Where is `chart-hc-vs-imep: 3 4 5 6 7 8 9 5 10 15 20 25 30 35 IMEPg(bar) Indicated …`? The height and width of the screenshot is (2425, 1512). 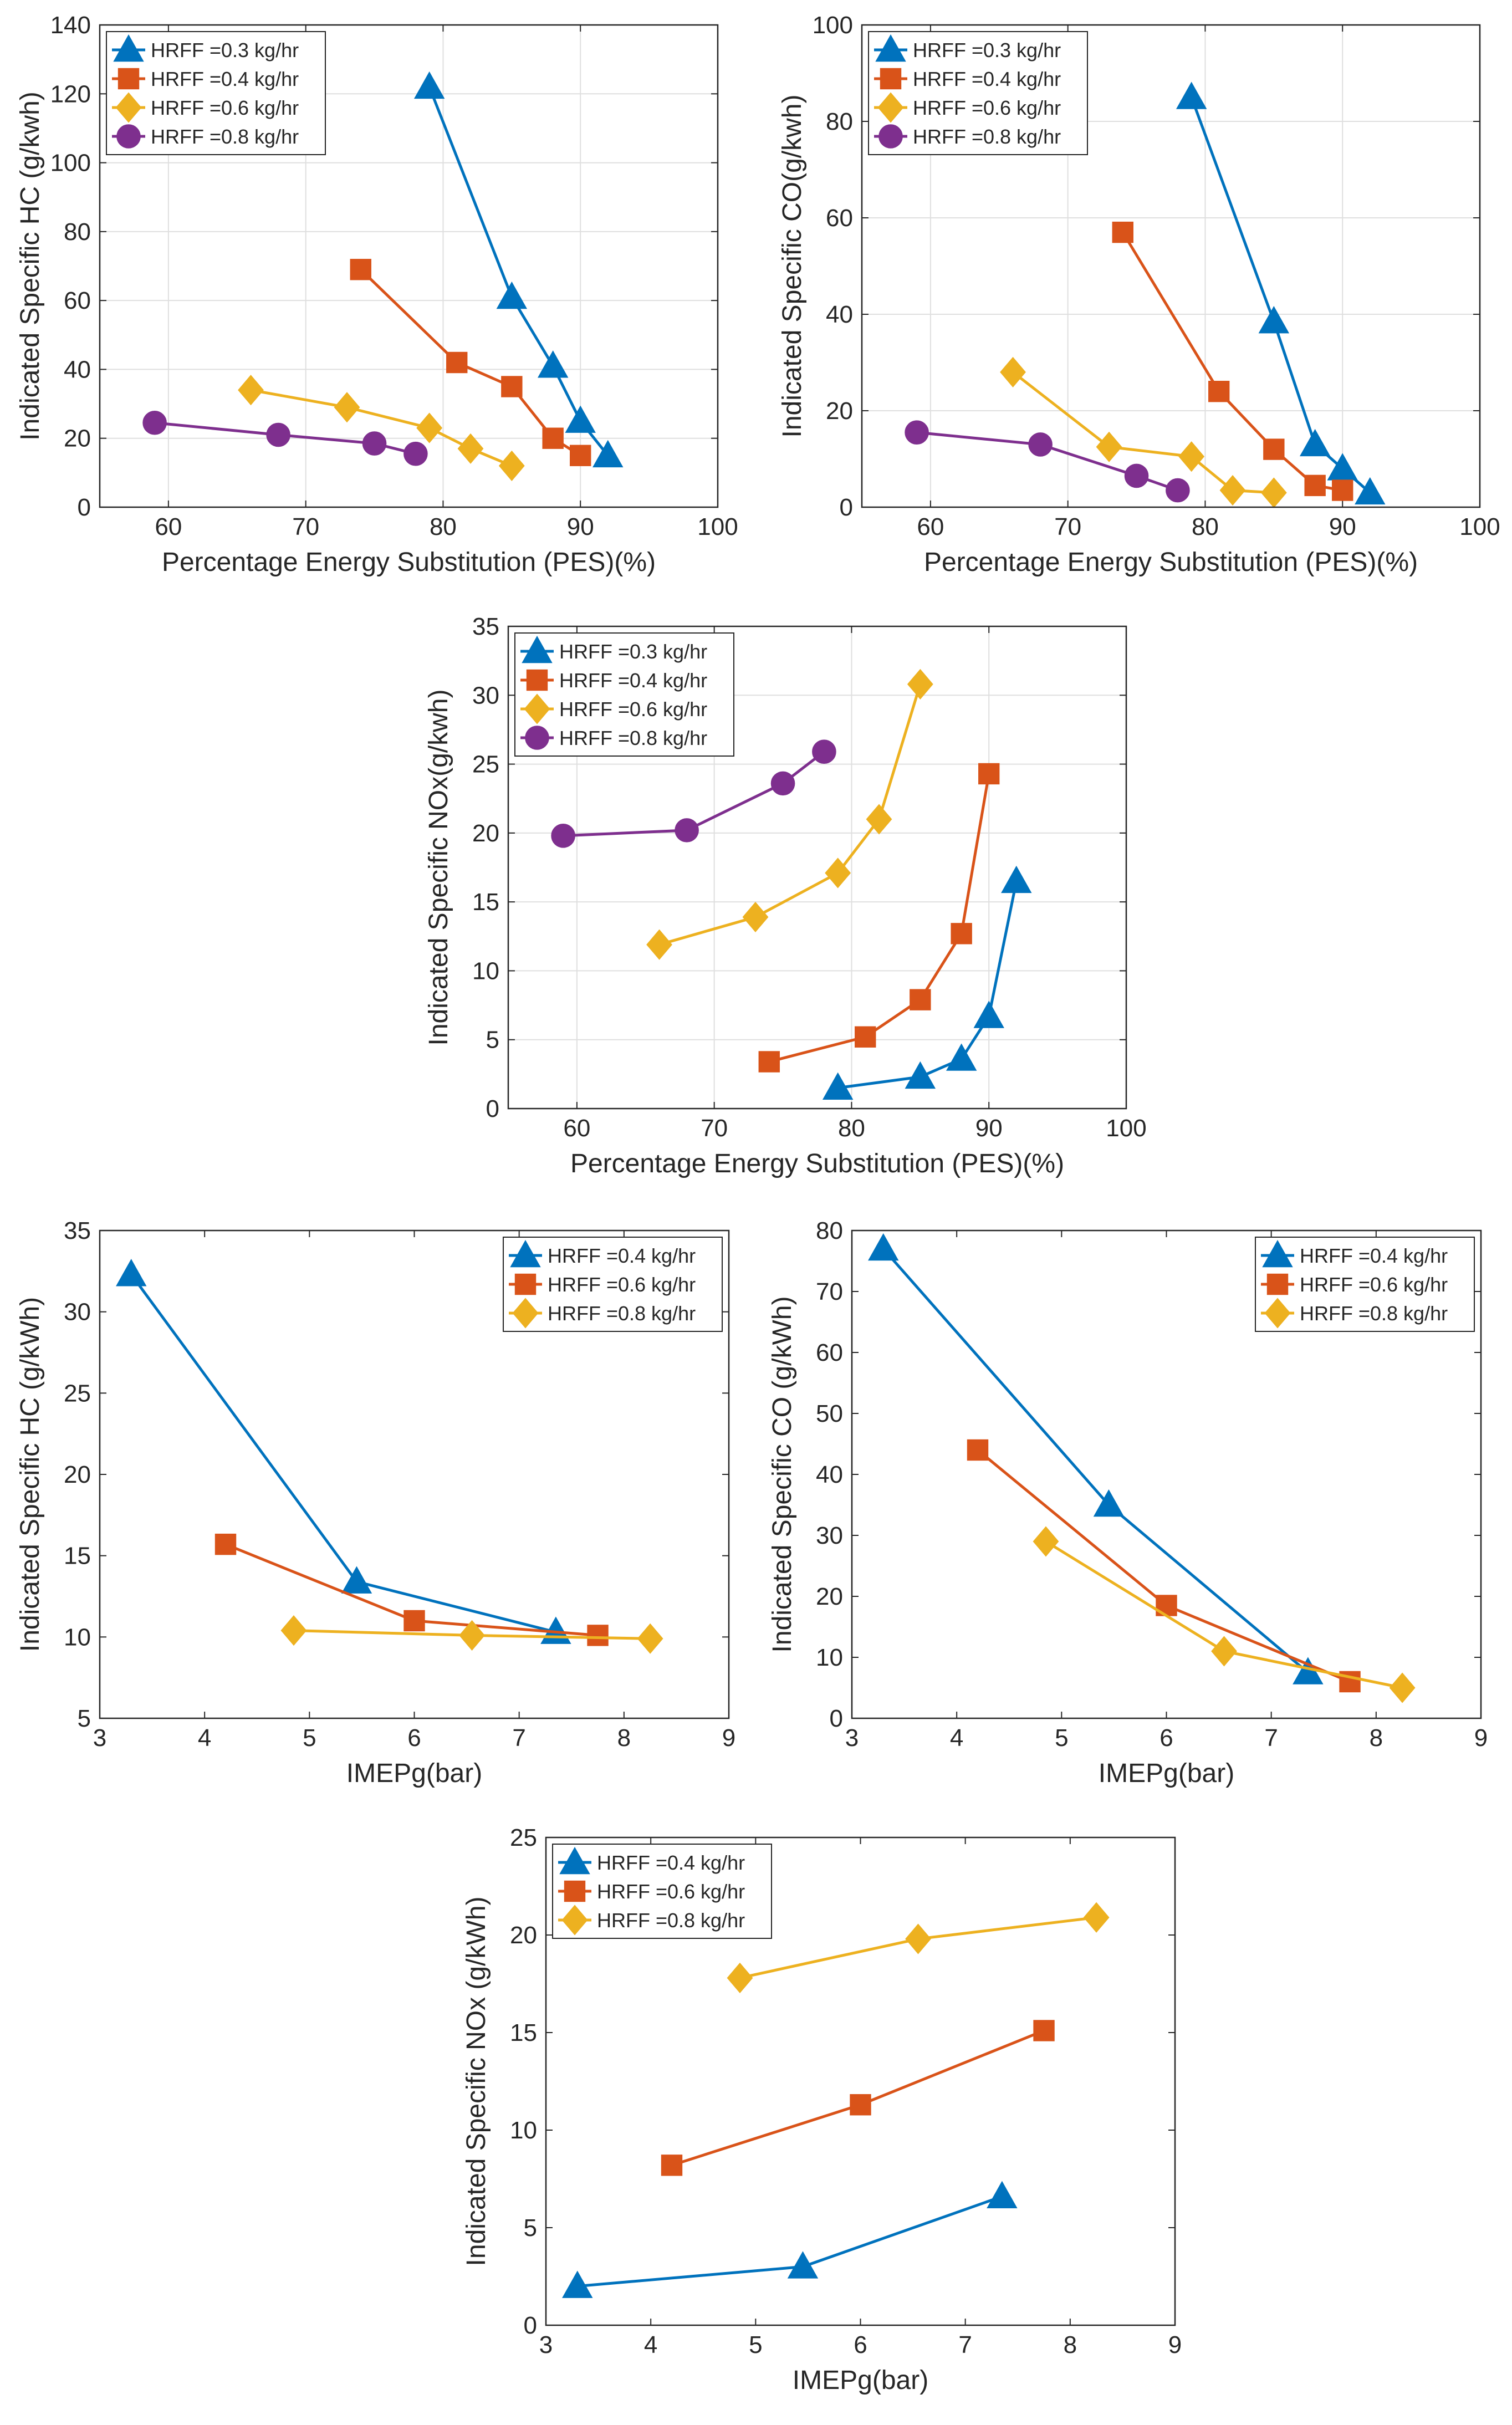
chart-hc-vs-imep: 3 4 5 6 7 8 9 5 10 15 20 25 30 35 IMEPg(bar) Indicated … is located at coordinates (375, 1502).